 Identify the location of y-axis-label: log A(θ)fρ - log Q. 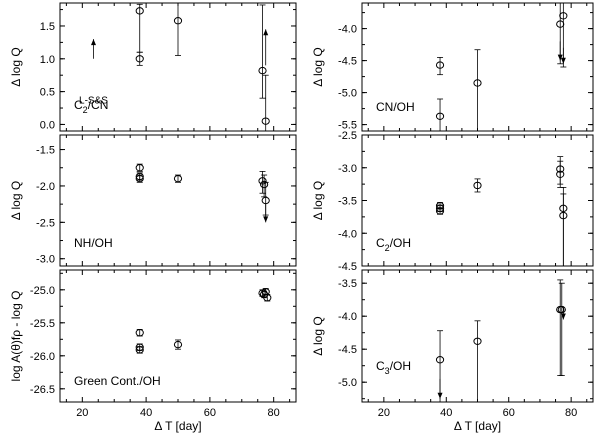
(16, 336).